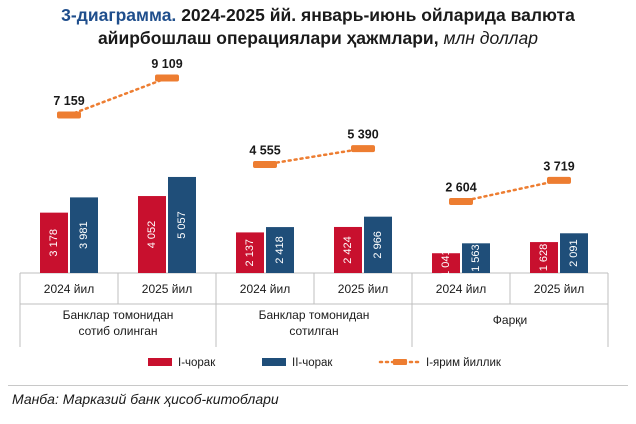  Describe the element at coordinates (510, 320) in the screenshot. I see `group-label: Фарқи` at that location.